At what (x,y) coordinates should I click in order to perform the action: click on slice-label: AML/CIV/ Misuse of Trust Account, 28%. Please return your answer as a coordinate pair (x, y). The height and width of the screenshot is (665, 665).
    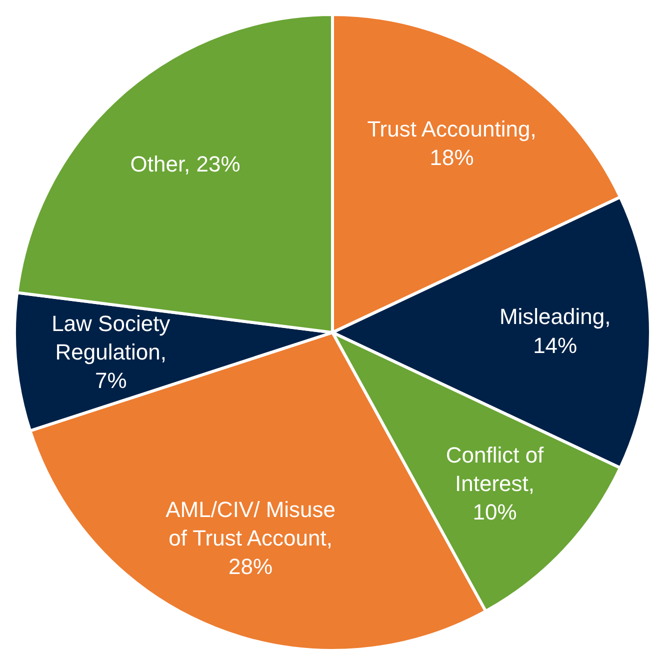
    Looking at the image, I should click on (251, 537).